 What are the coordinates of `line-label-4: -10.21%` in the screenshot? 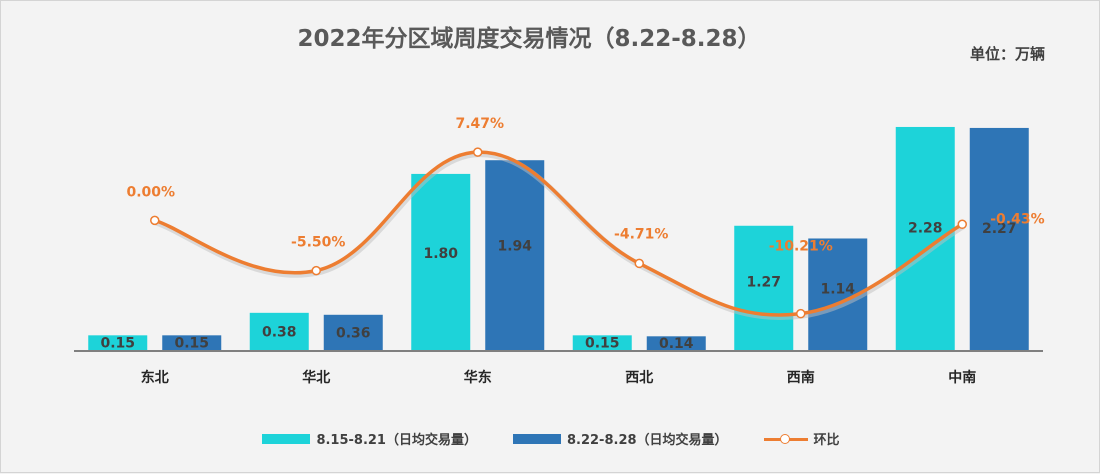 It's located at (801, 247).